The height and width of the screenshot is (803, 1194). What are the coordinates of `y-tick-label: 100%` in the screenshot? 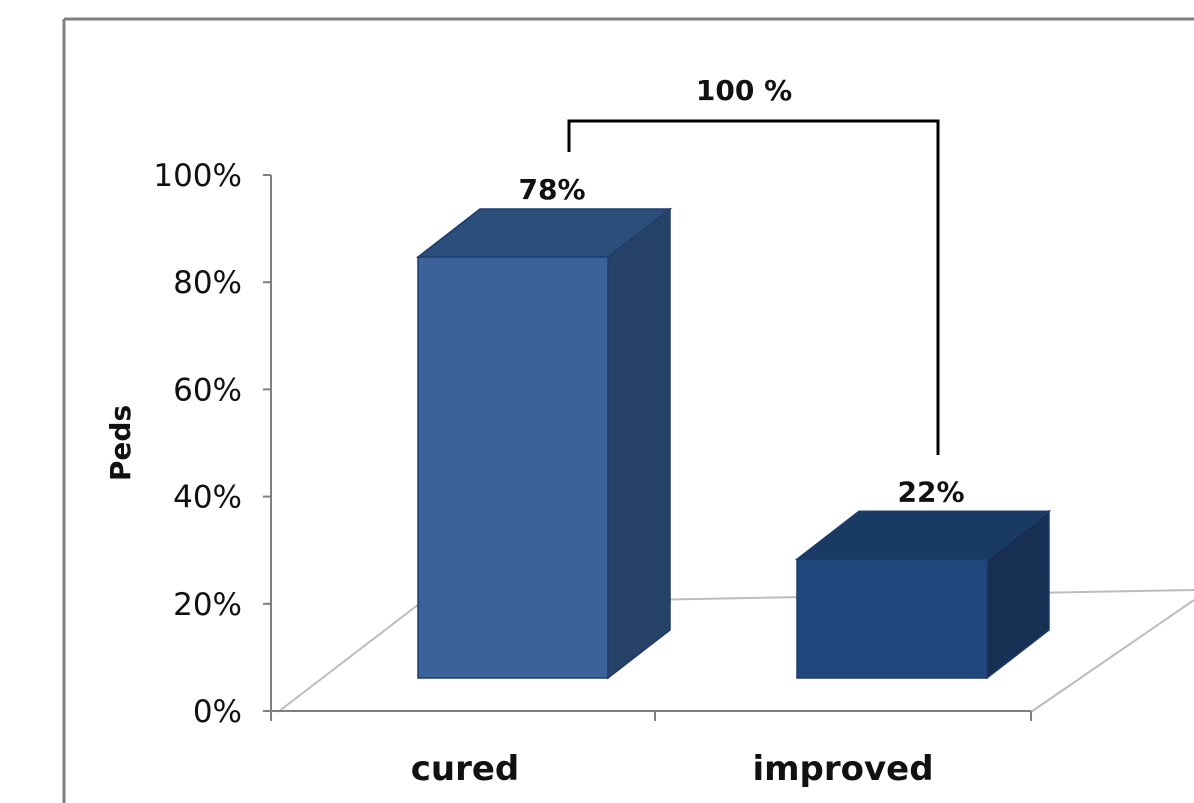 It's located at (197, 176).